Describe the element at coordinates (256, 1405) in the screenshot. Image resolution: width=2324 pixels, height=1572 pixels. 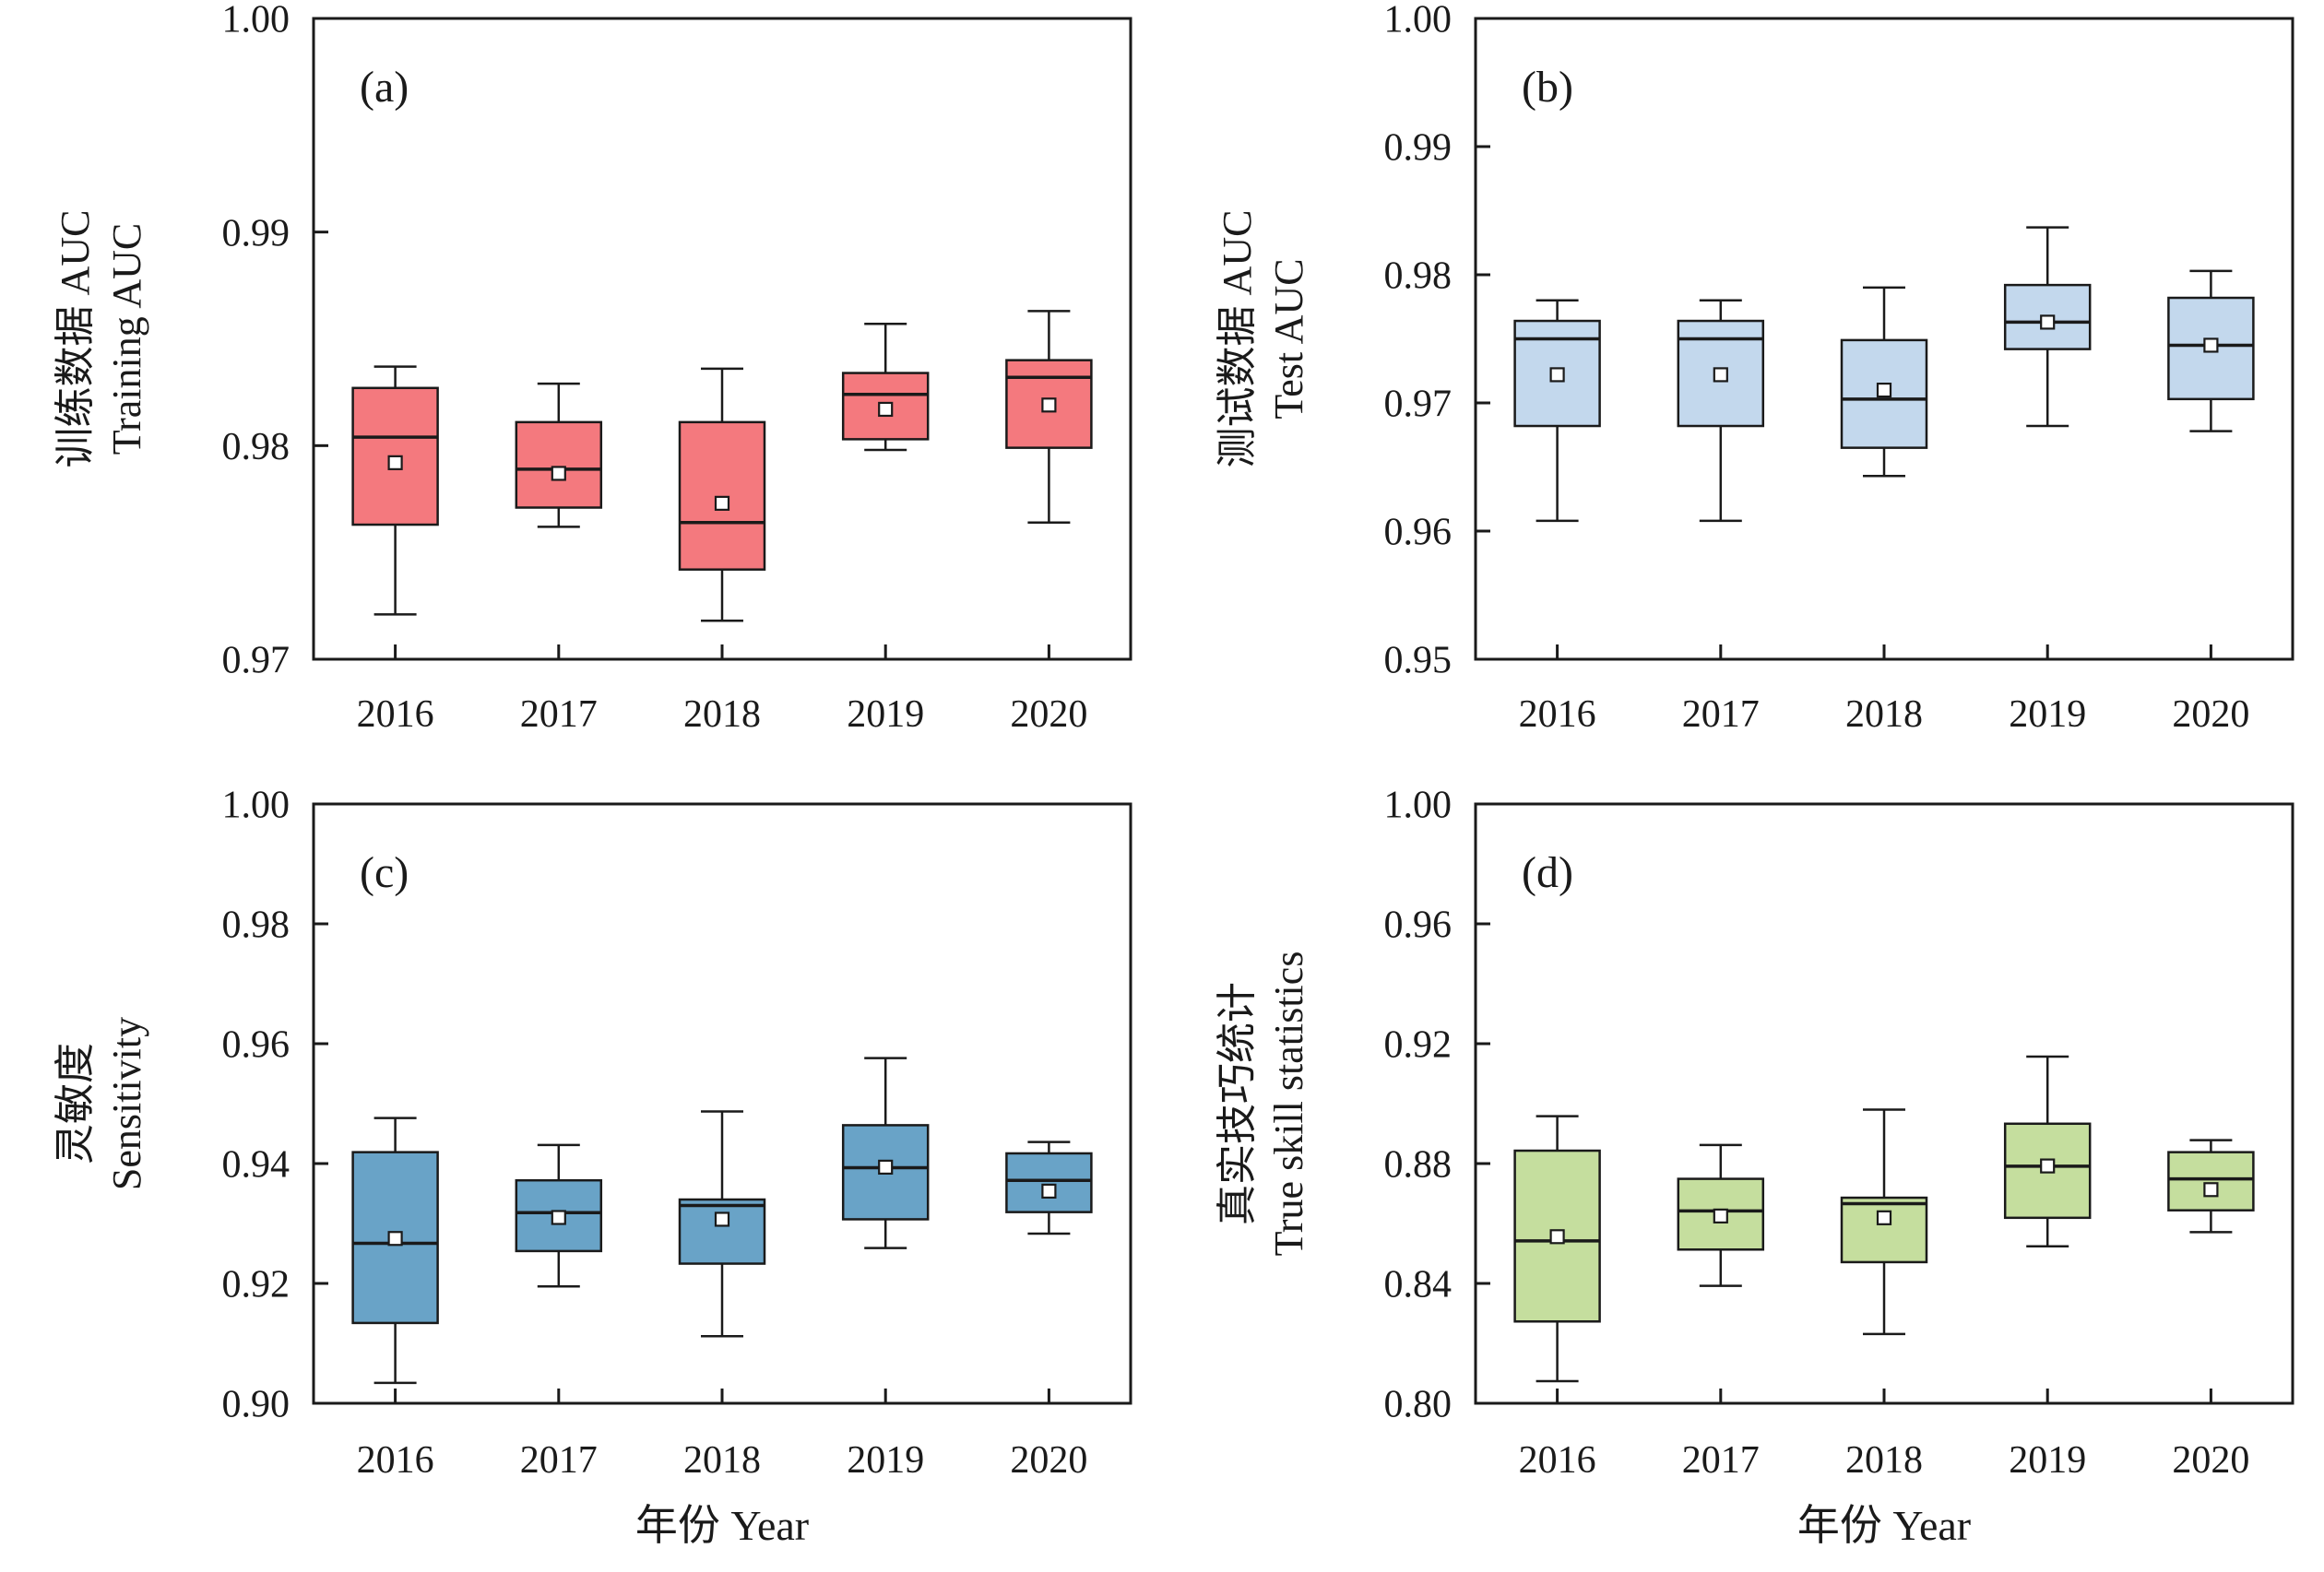
I see `y-tick-label: 0.90` at that location.